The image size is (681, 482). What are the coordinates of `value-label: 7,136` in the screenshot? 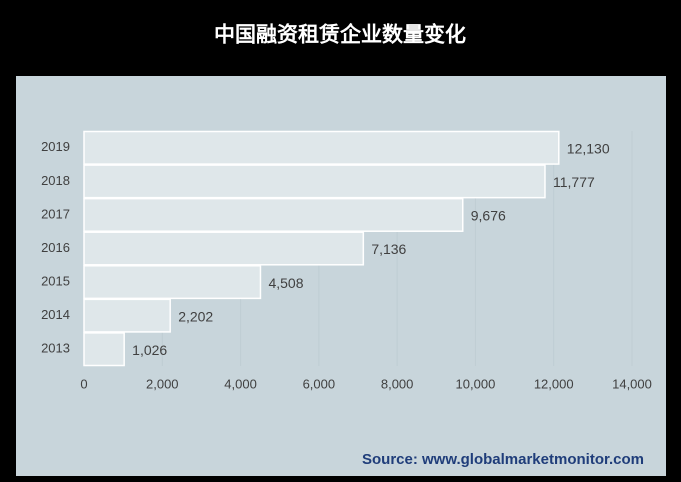 It's located at (388, 249).